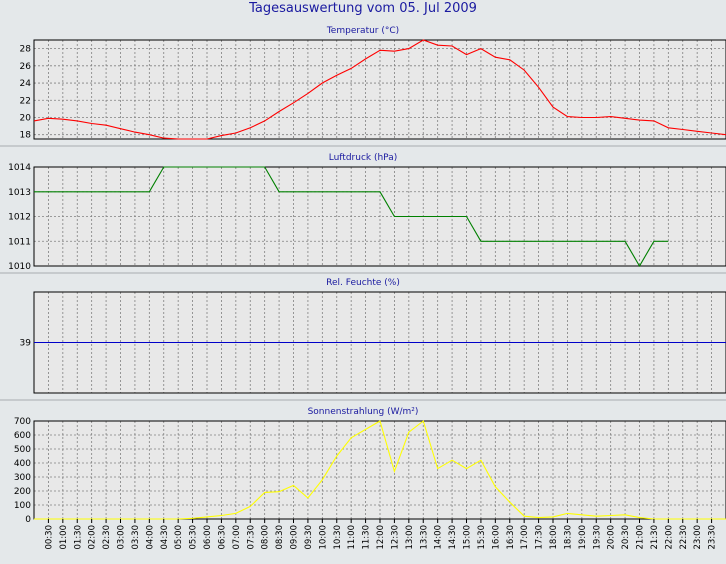  Describe the element at coordinates (28, 520) in the screenshot. I see `y-tick-label: 0` at that location.